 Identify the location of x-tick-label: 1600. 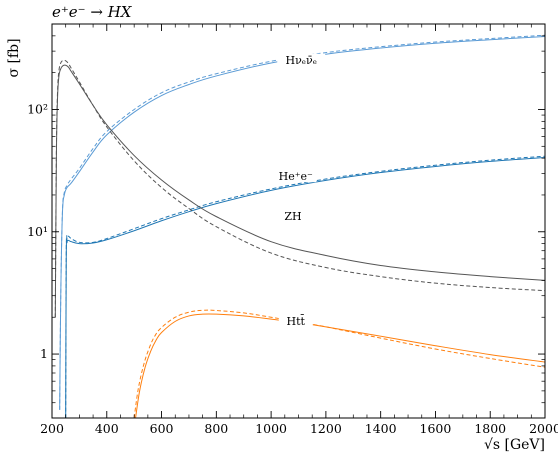
(436, 428).